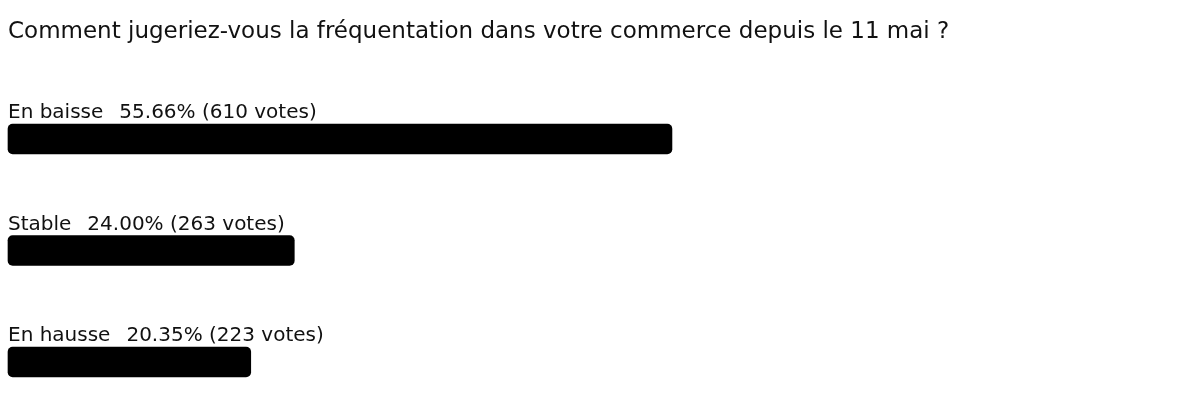  What do you see at coordinates (56, 111) in the screenshot?
I see `y-tick-label: En baisse` at bounding box center [56, 111].